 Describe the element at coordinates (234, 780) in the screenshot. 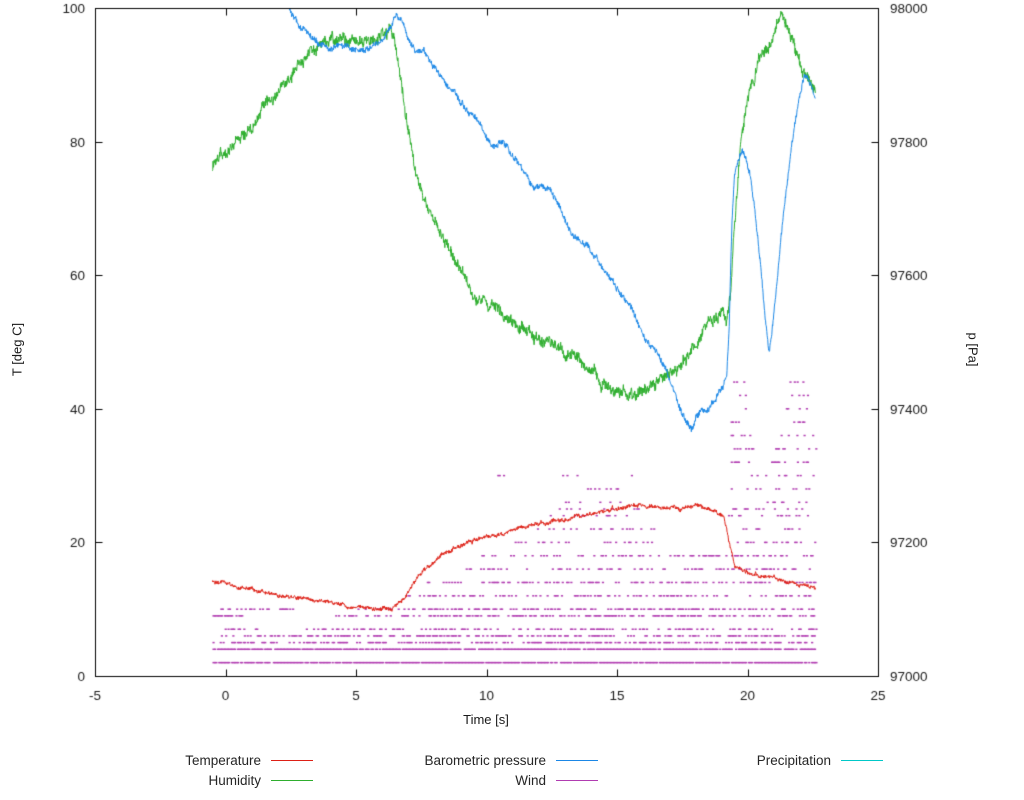

I see `legend-label: Humidity` at that location.